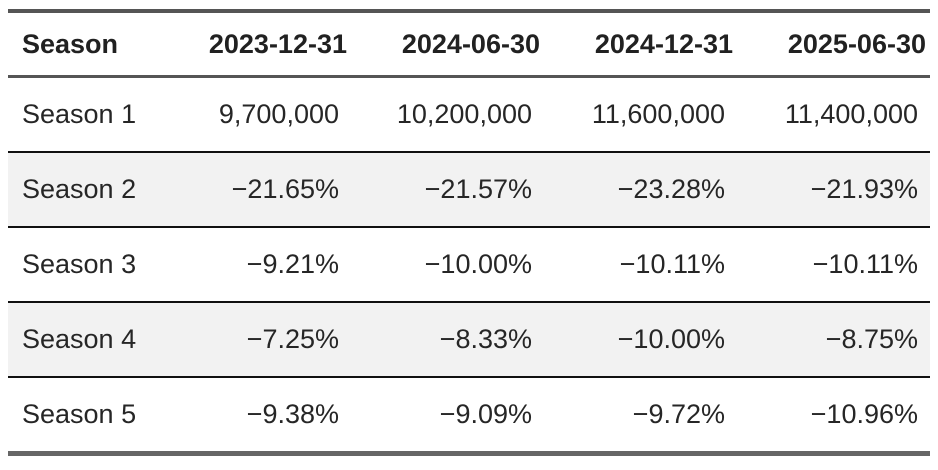  Describe the element at coordinates (83, 264) in the screenshot. I see `row-label: Season 3` at that location.